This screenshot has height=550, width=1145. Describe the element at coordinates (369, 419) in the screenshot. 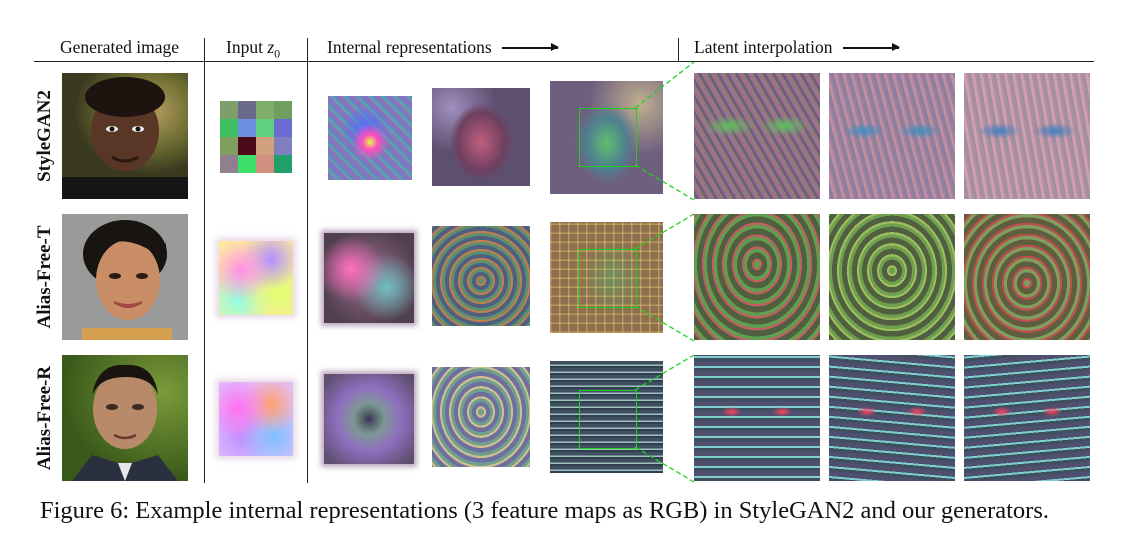

I see `internal-representation-1-alias-free-r` at that location.